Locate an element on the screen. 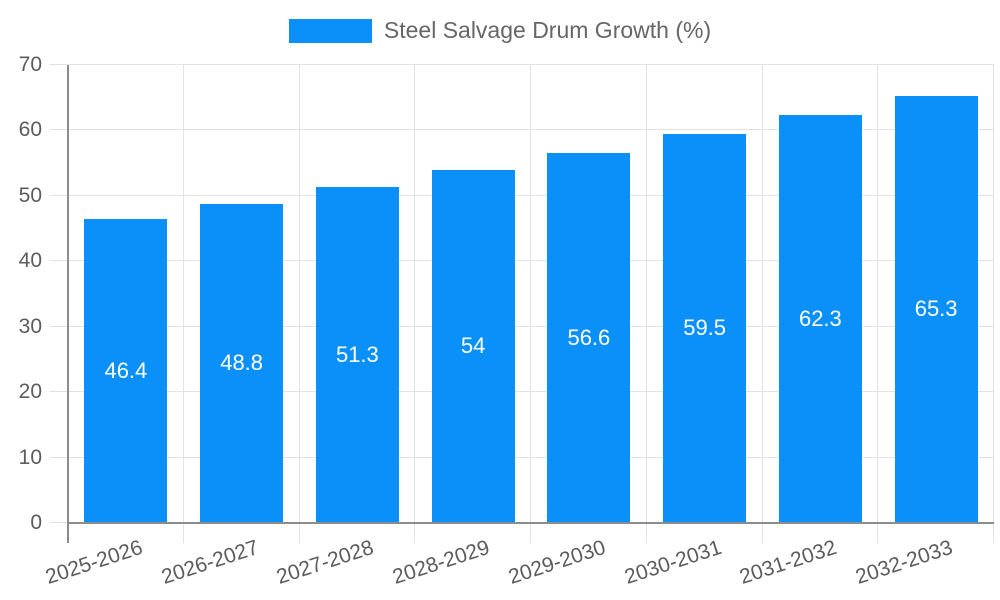 The image size is (1000, 600). bar: 59.5 is located at coordinates (705, 328).